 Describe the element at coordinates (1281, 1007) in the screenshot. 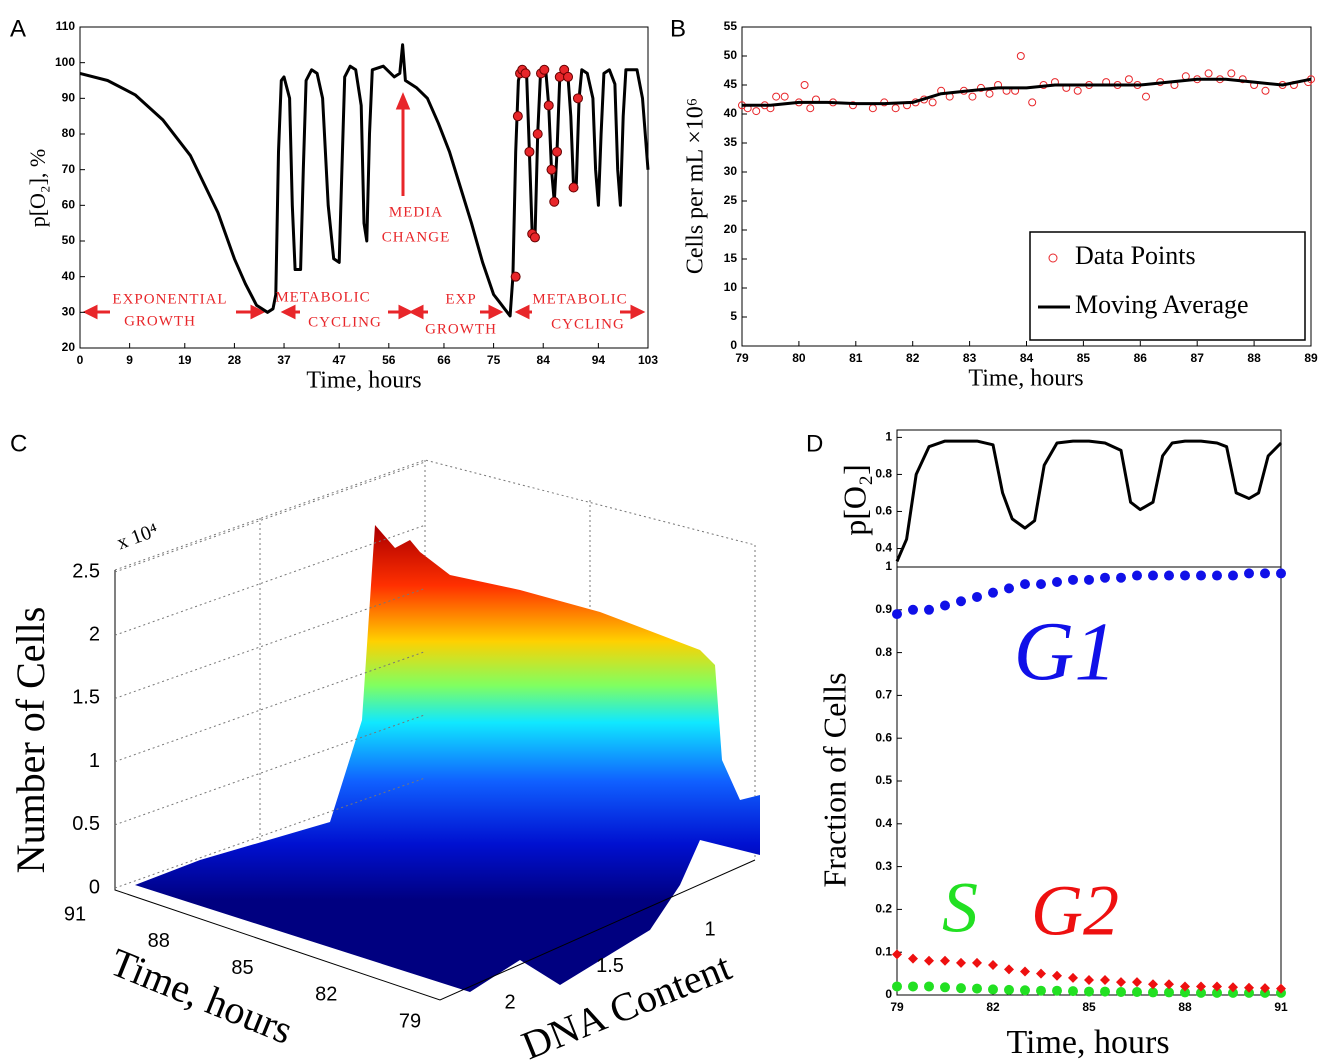

I see `x-tick-label: 91` at that location.